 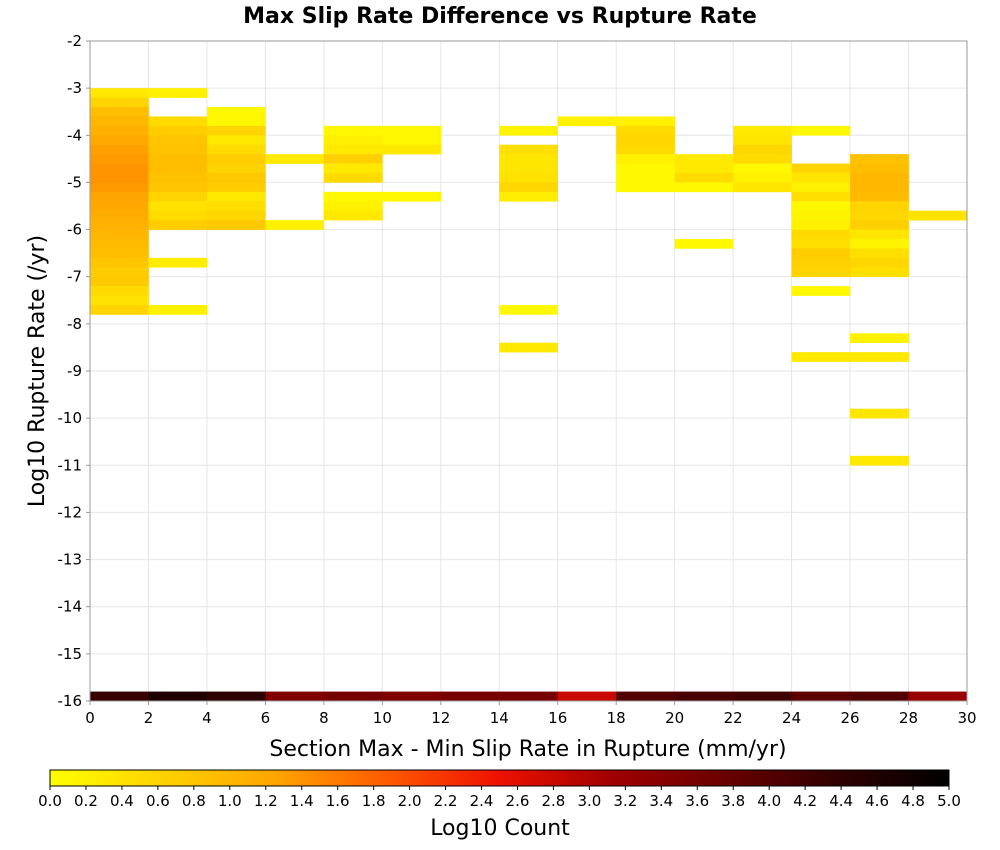 I want to click on y-tick-label: -3, so click(x=74, y=88).